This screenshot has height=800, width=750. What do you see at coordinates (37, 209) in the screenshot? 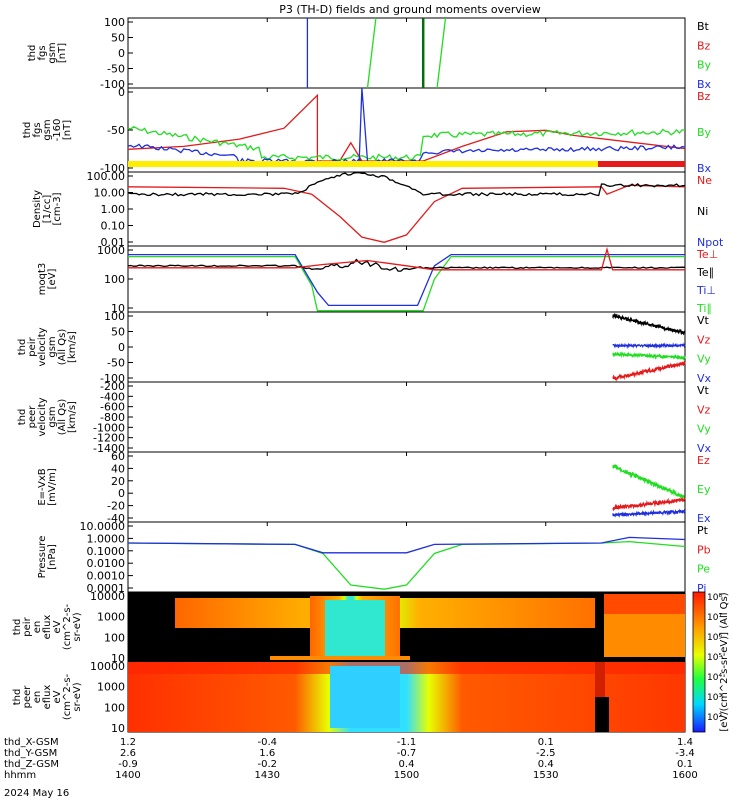
I see `y-axis-label: Density` at bounding box center [37, 209].